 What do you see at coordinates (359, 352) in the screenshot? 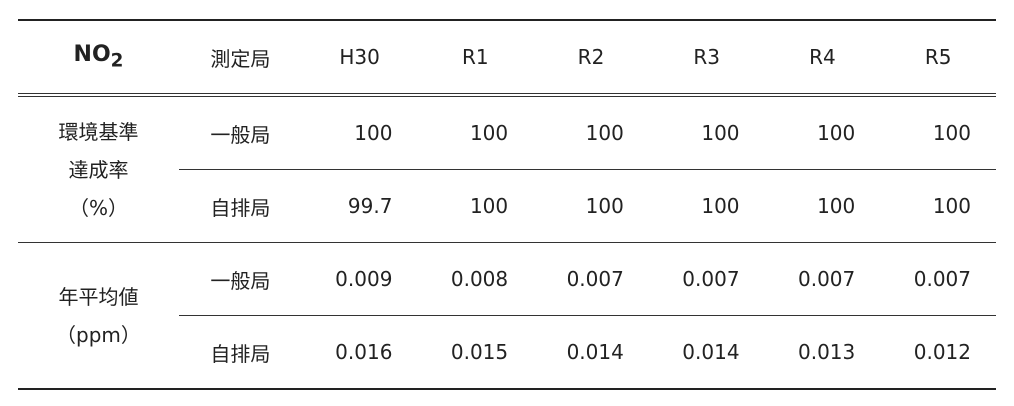
I see `value-cell: 0.016` at bounding box center [359, 352].